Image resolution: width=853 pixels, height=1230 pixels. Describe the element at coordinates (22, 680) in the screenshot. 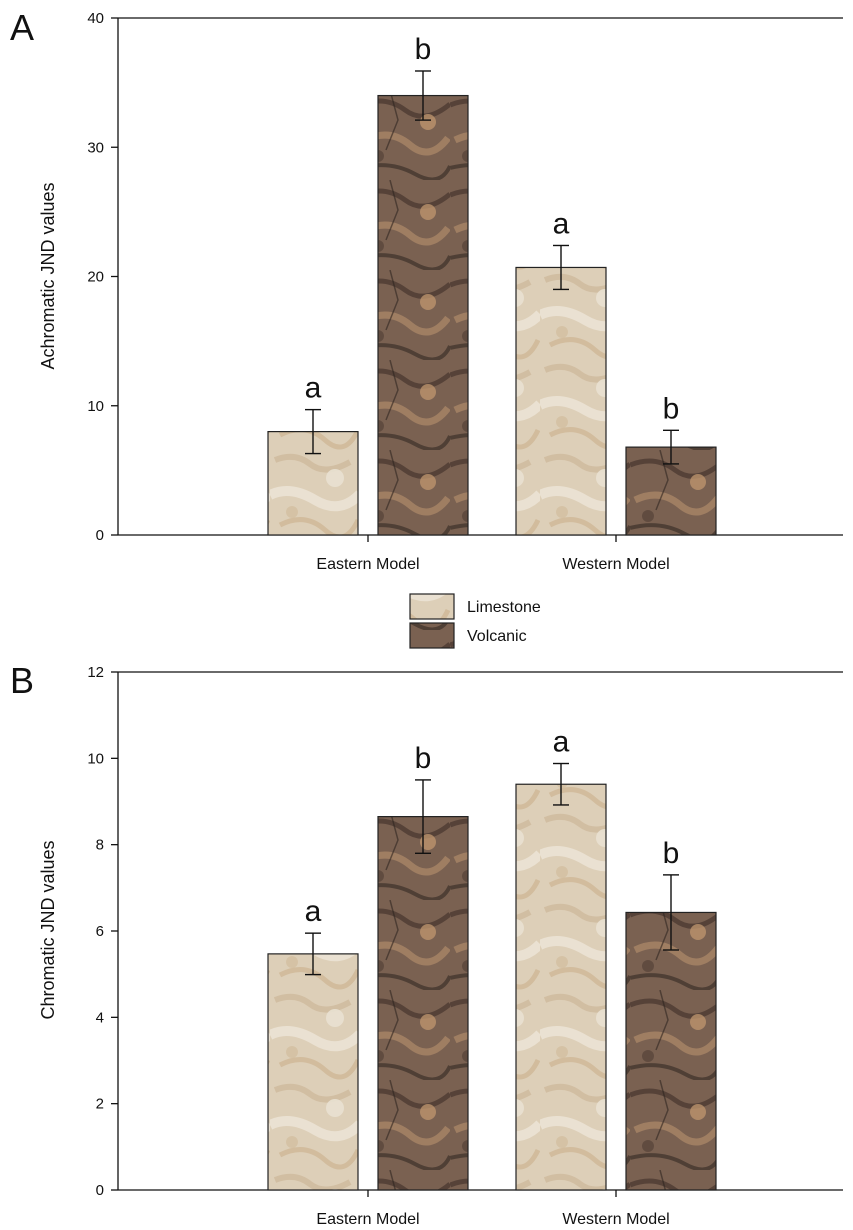

I see `panel-letter-b: B` at that location.